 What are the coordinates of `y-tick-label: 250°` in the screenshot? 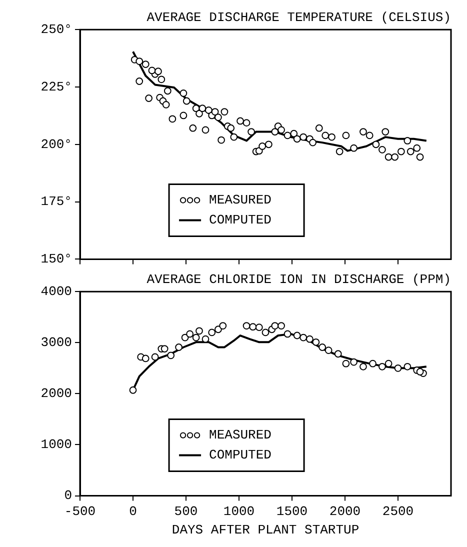 It's located at (56, 30).